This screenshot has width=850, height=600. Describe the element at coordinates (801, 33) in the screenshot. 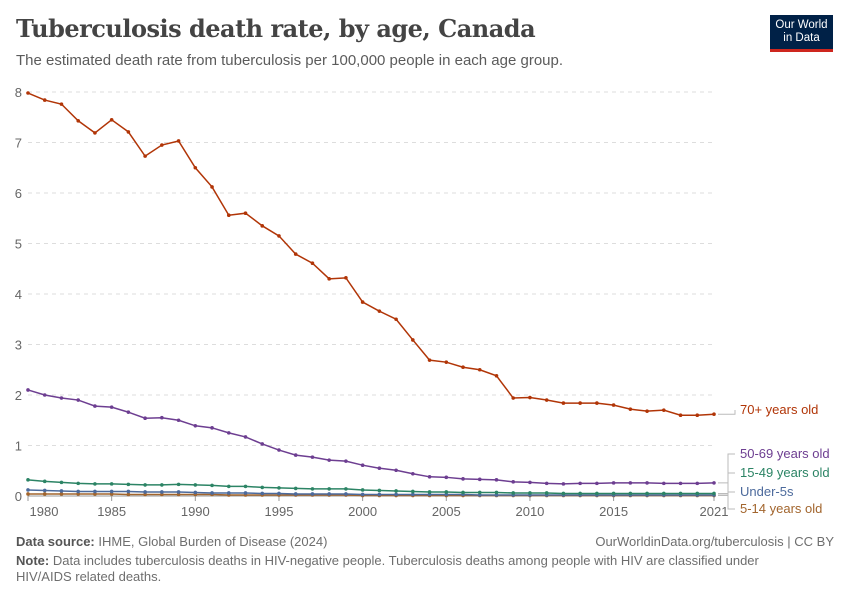

I see `owid-logo: Our World in Data` at that location.